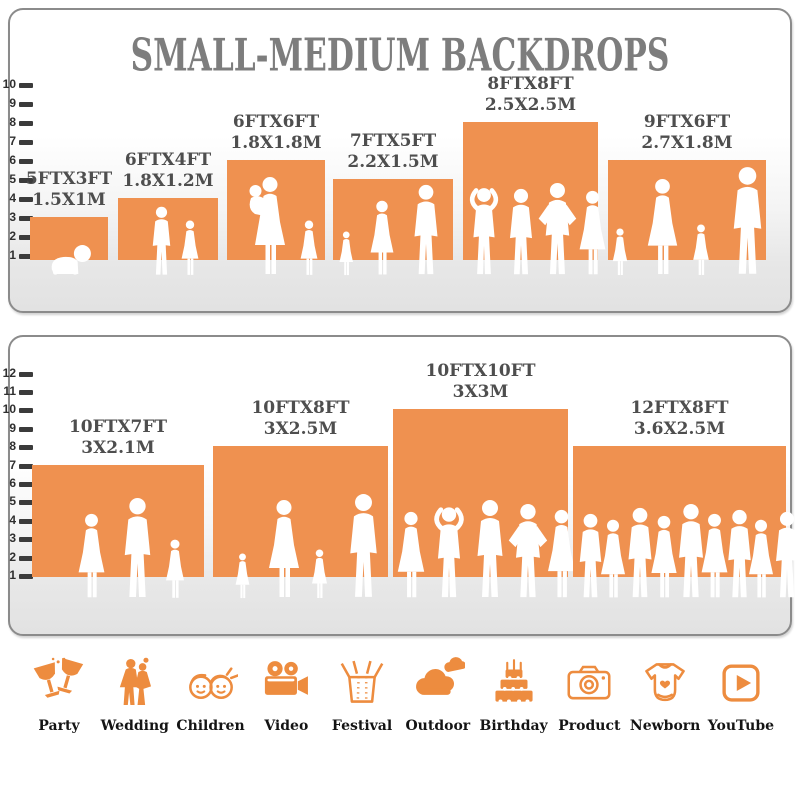  Describe the element at coordinates (210, 726) in the screenshot. I see `category-label: Children` at that location.